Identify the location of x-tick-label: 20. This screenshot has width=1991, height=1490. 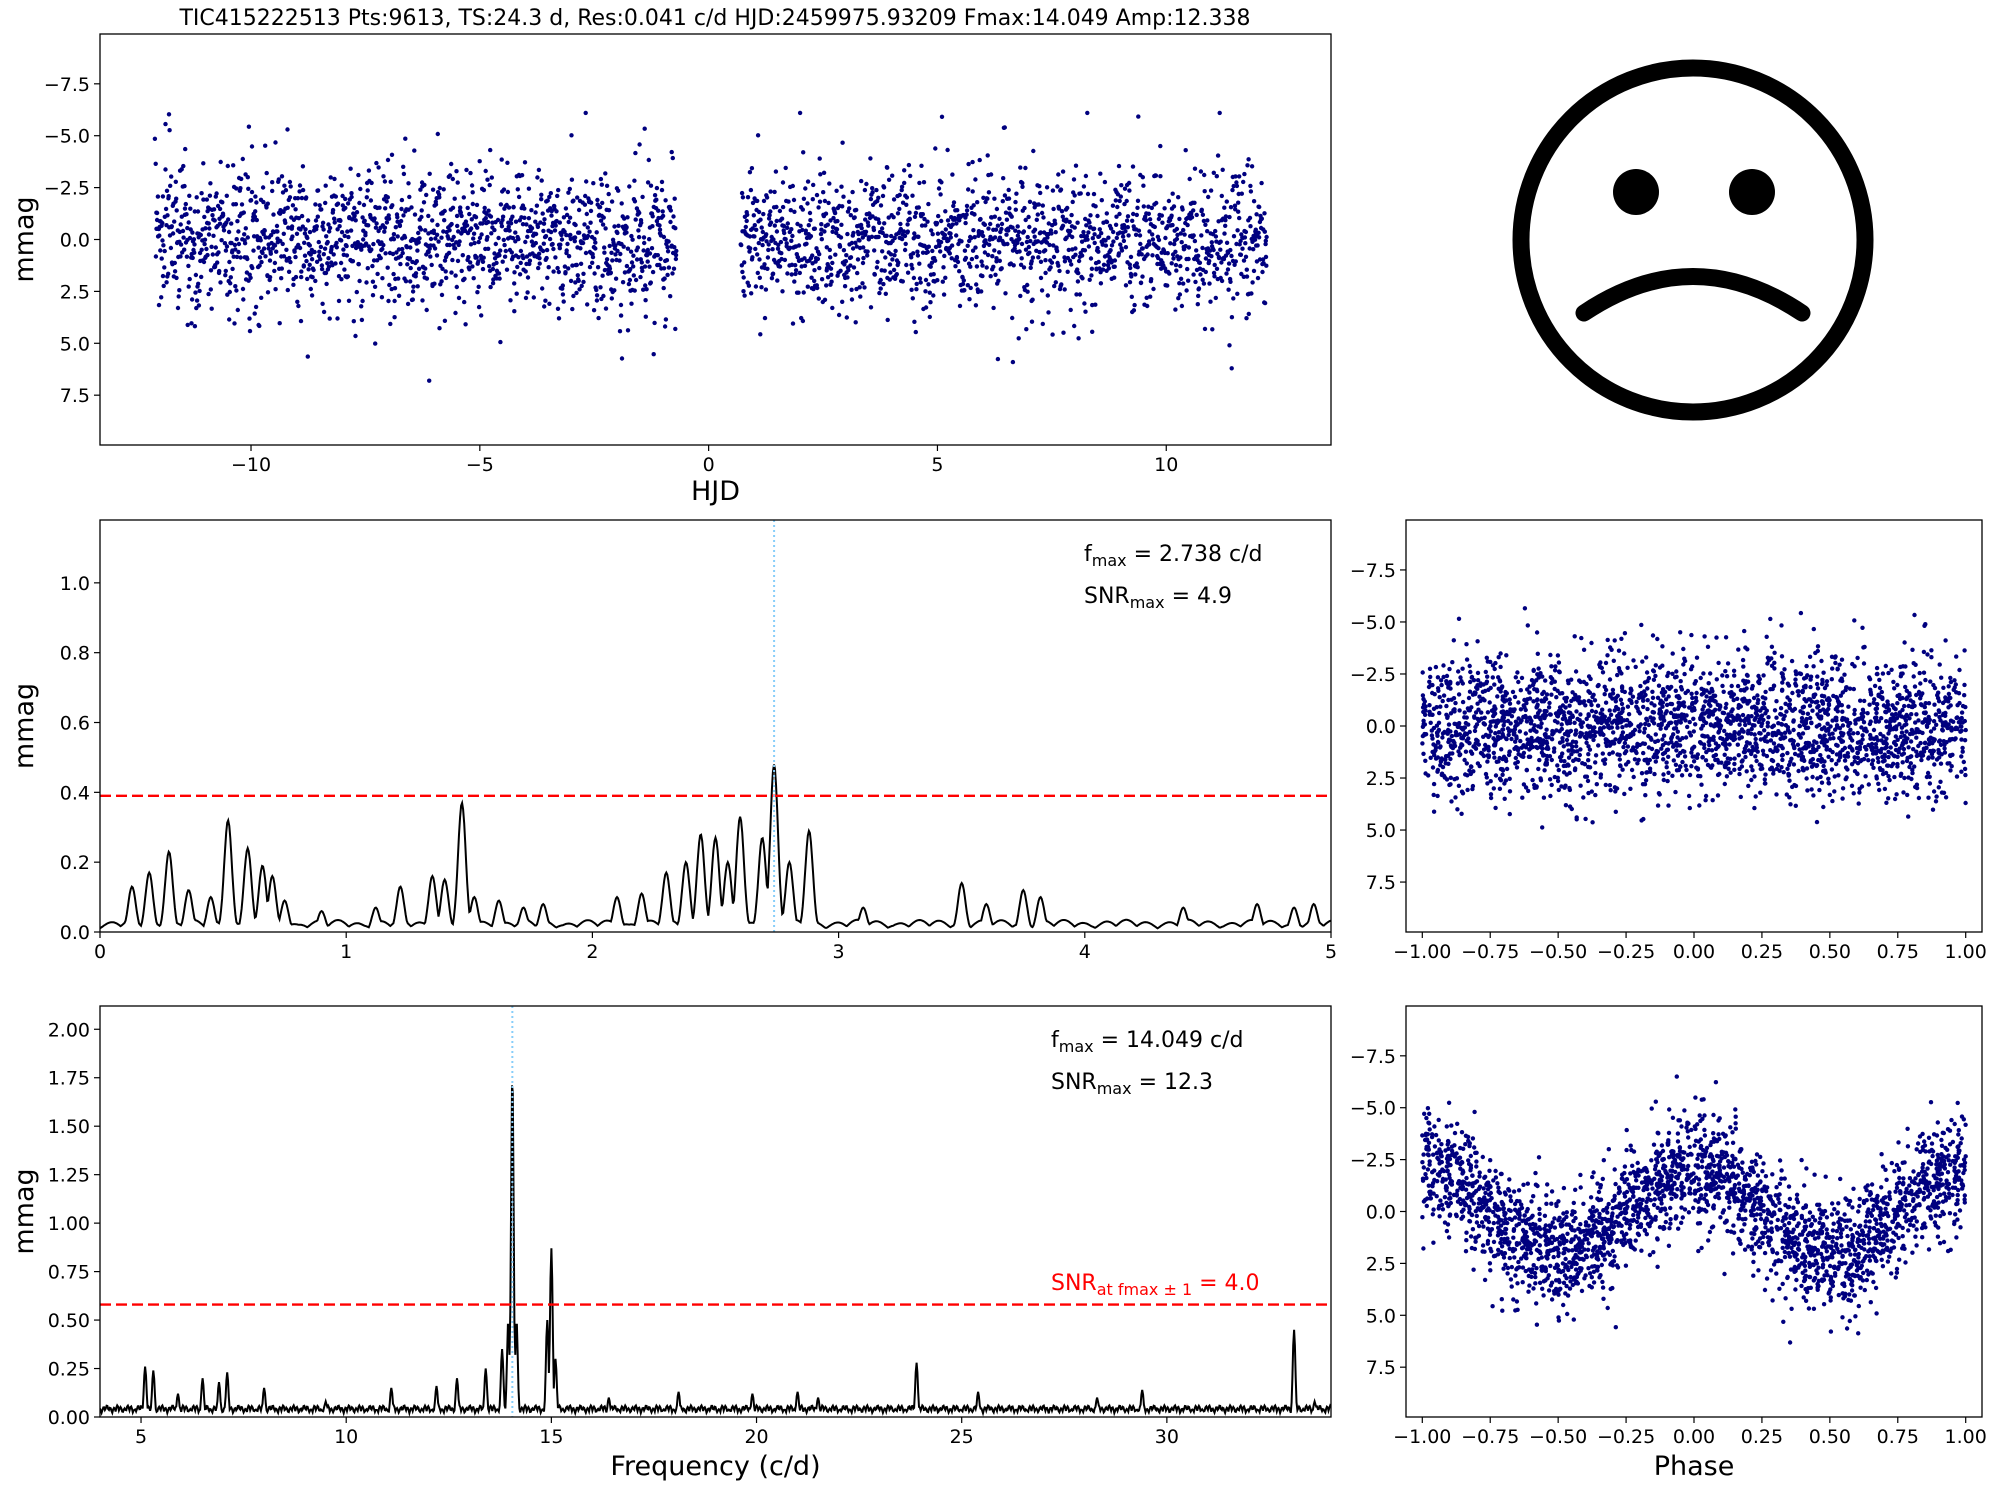
(756, 1437).